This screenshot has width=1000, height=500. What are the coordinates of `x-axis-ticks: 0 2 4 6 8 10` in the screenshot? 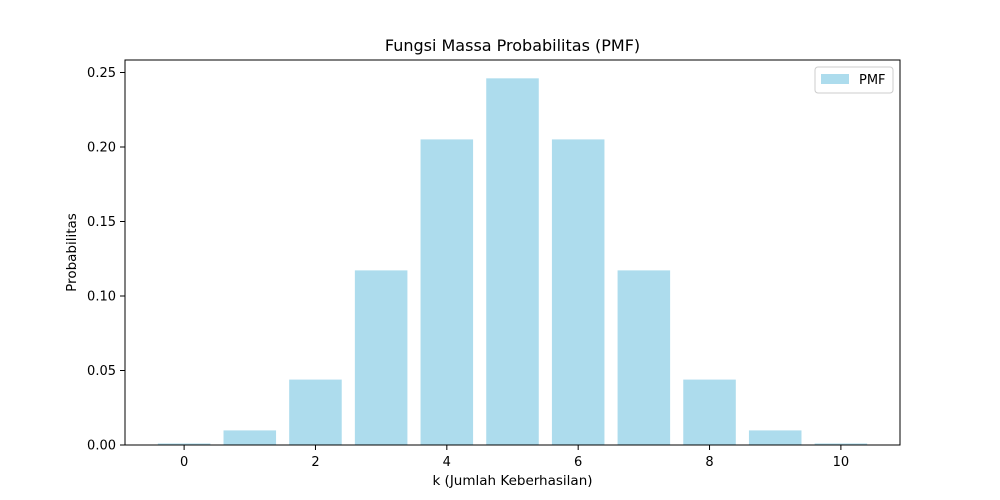 It's located at (514, 457).